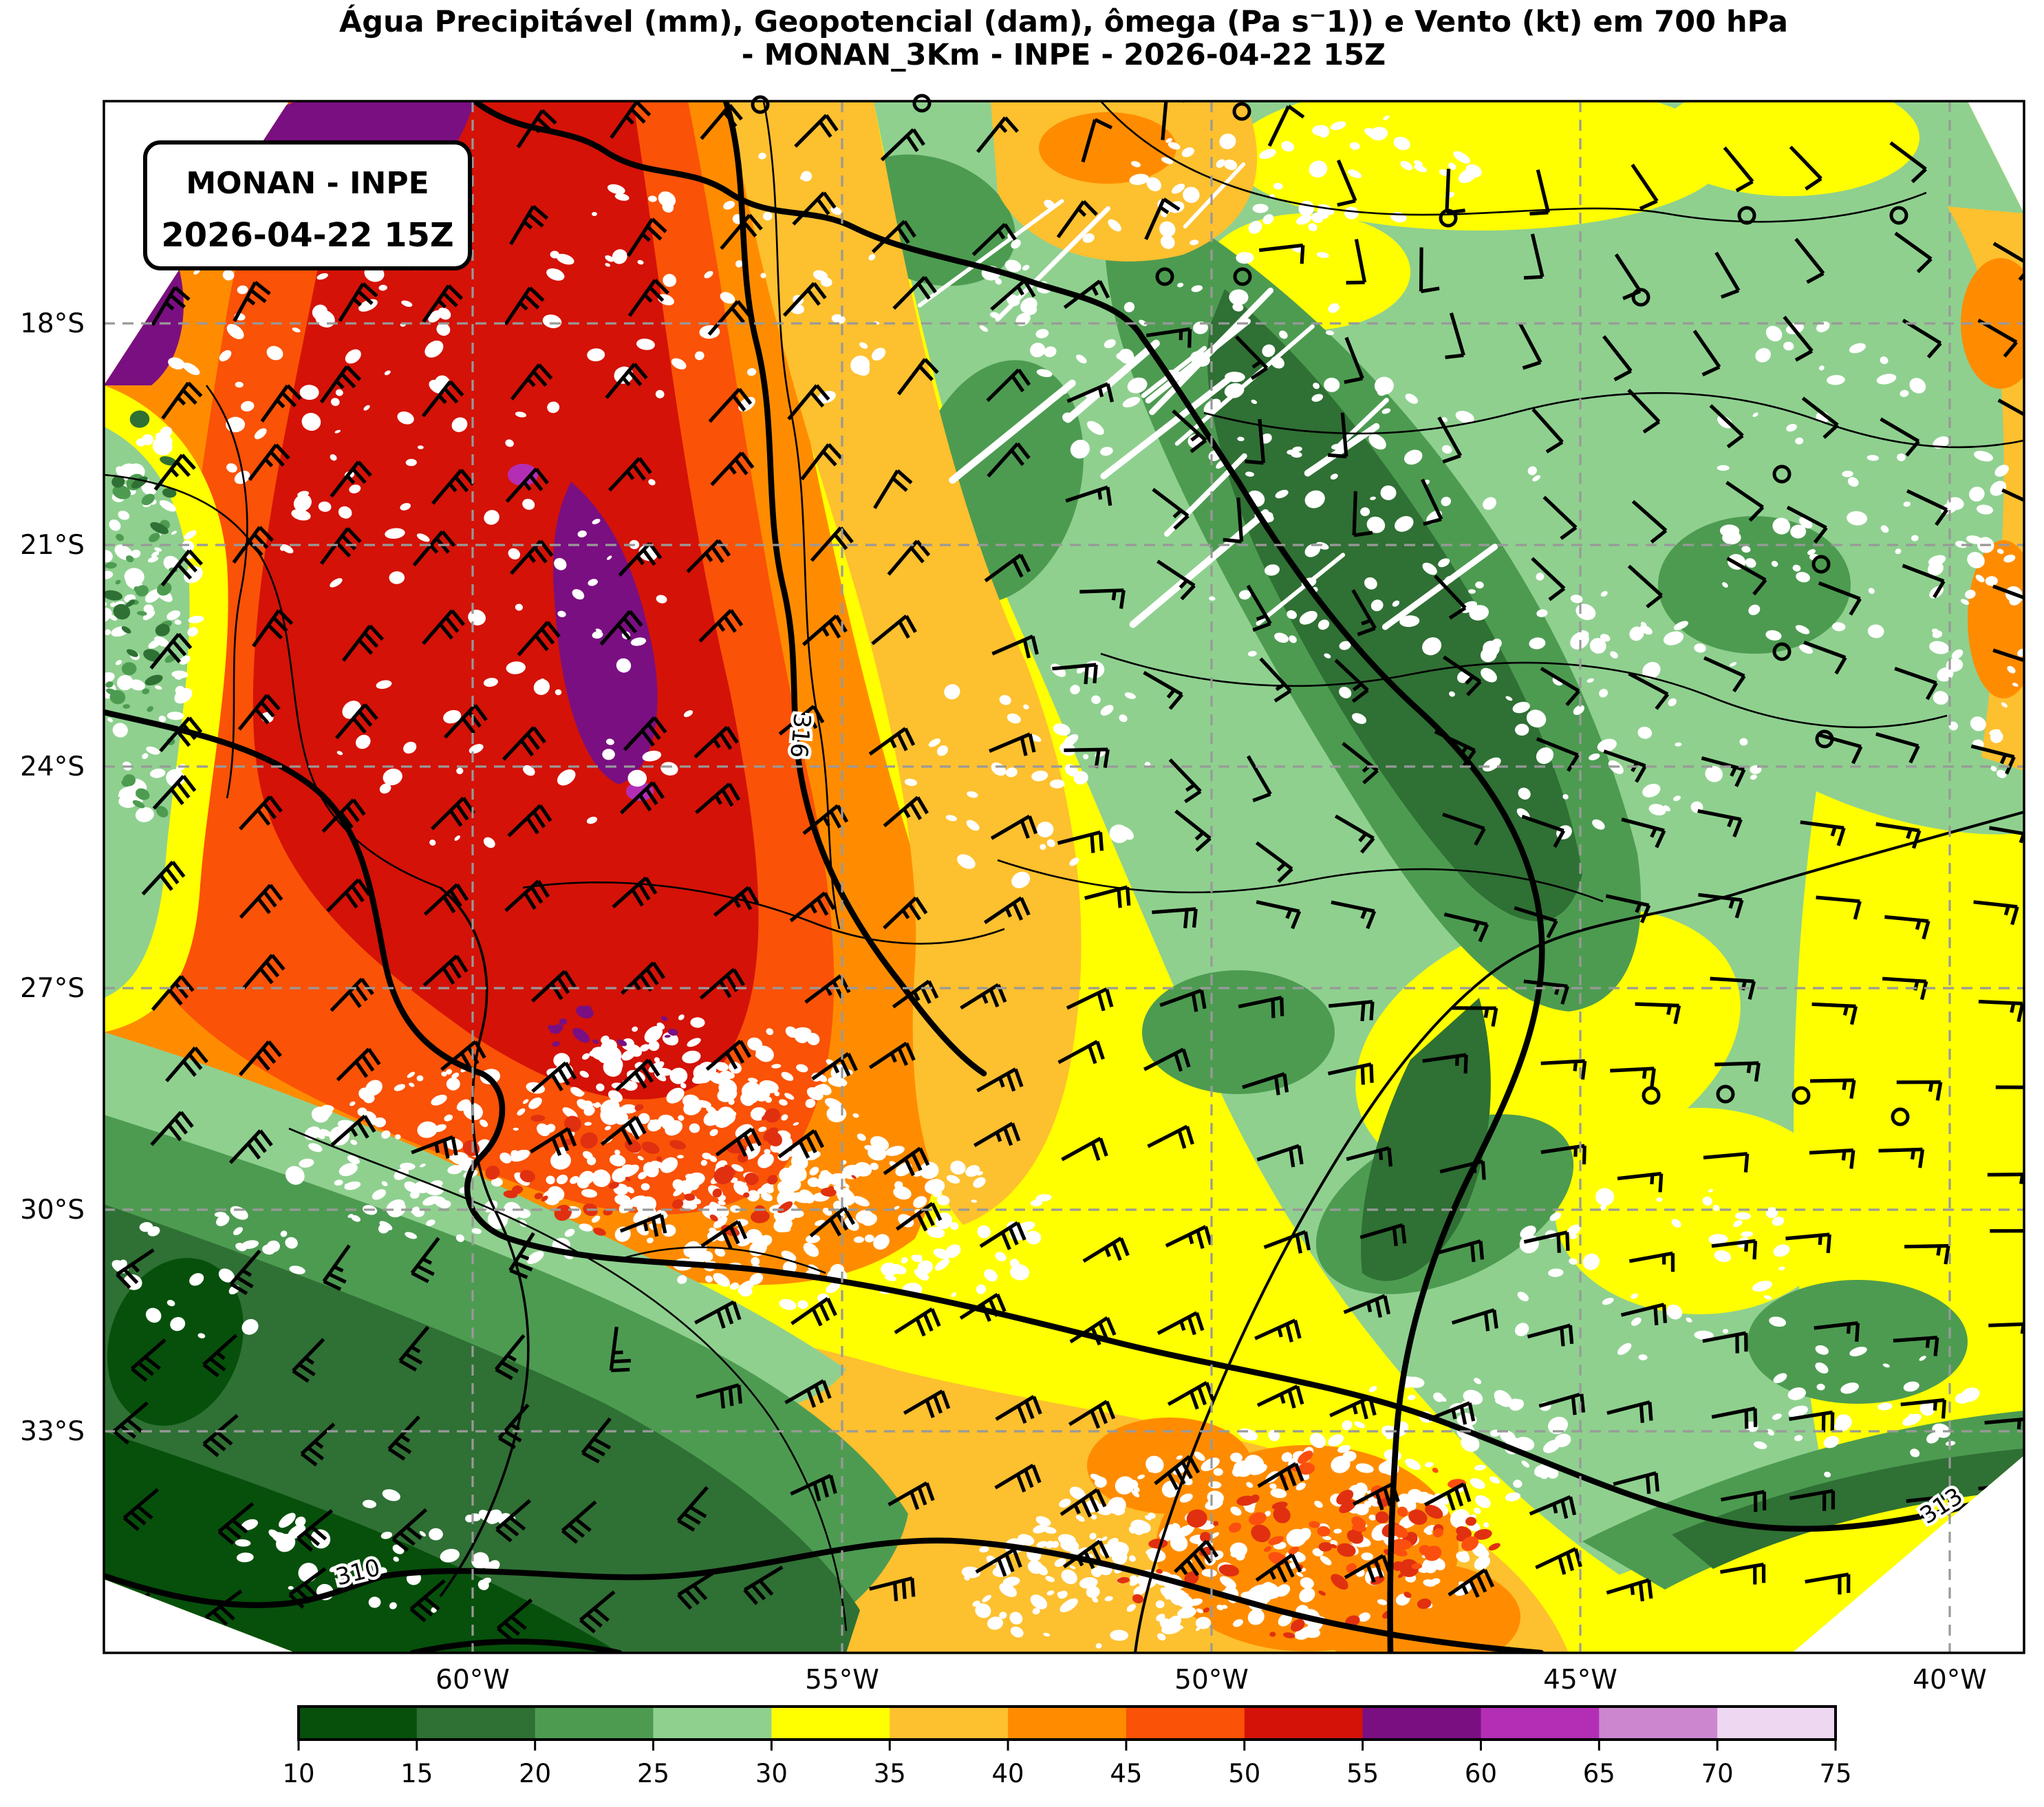  Describe the element at coordinates (1950, 1680) in the screenshot. I see `lon-tick-label: 40°W` at that location.